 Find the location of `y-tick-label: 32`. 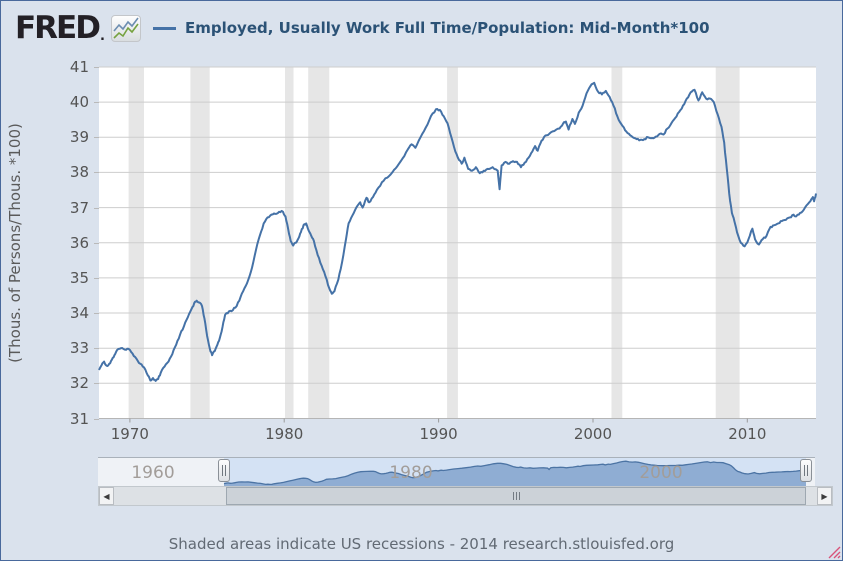

y-tick-label: 32 is located at coordinates (79, 383).